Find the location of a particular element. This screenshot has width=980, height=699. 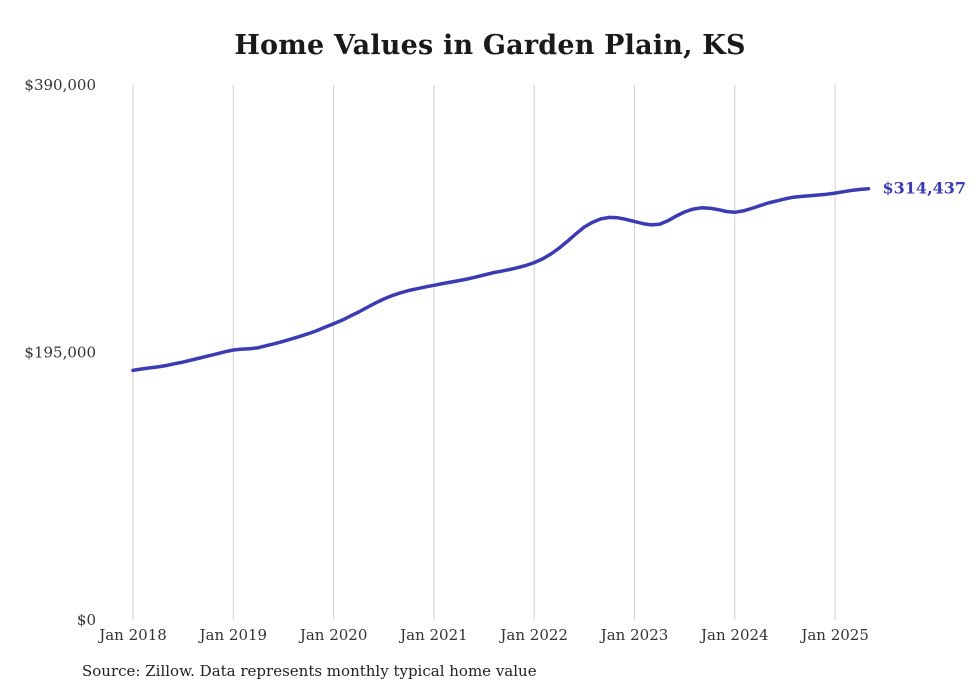

final-value-label: $314,437 is located at coordinates (925, 188).